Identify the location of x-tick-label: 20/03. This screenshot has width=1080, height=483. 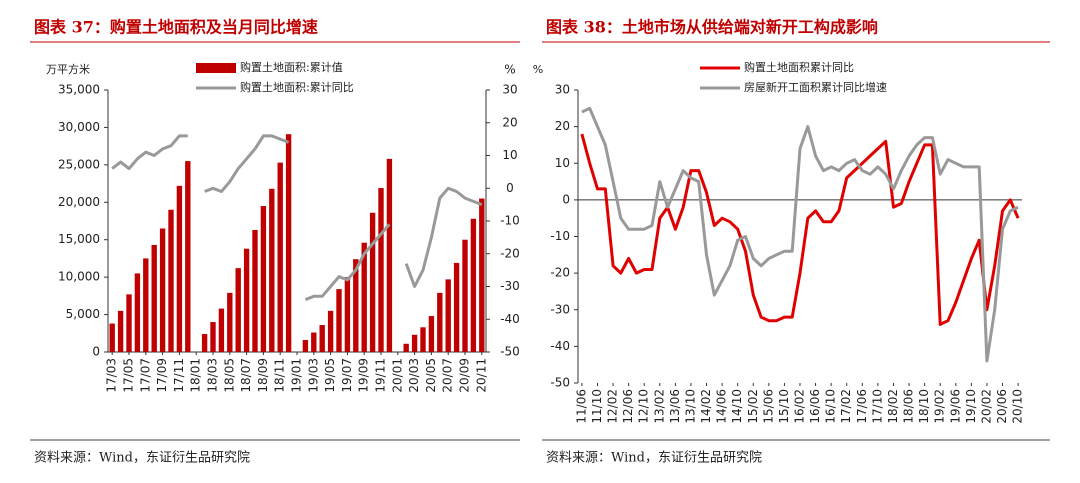
(414, 375).